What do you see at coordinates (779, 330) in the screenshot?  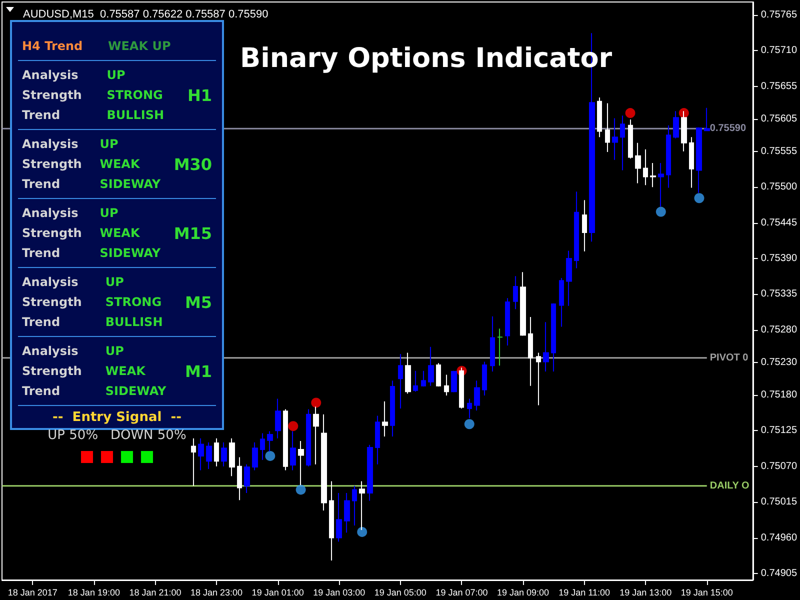 I see `y-tick-label: 0.75280` at bounding box center [779, 330].